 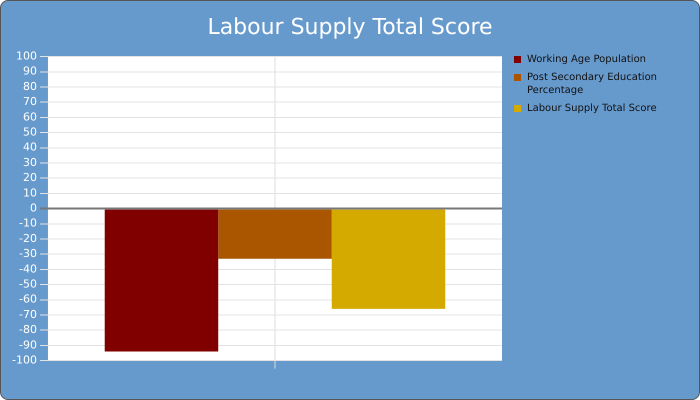 What do you see at coordinates (29, 71) in the screenshot?
I see `y-tick-label: 90` at bounding box center [29, 71].